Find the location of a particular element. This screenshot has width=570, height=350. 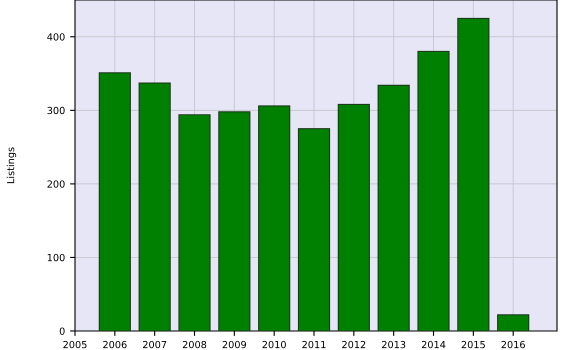

x-tick-label: 2011 is located at coordinates (314, 344).